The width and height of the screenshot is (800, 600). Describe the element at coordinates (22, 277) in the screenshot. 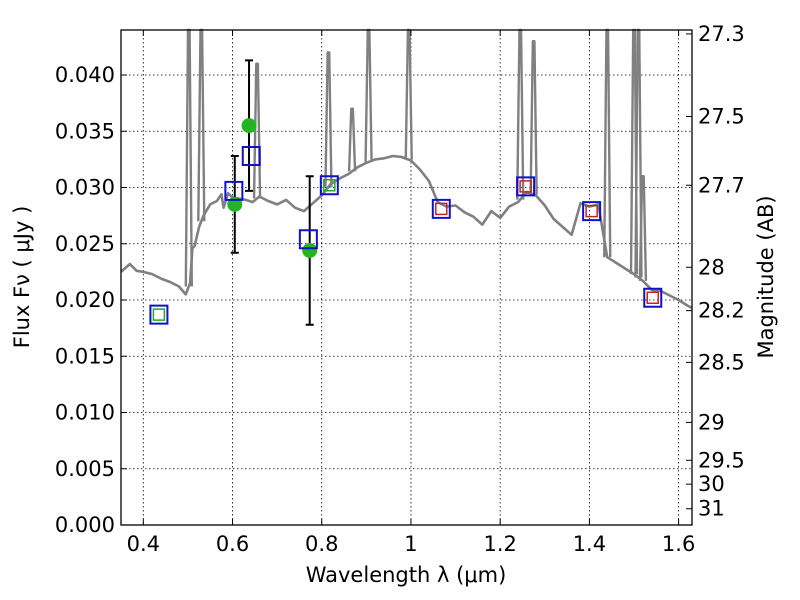

I see `y-axis-label: Flux Fν ( μJy )` at that location.